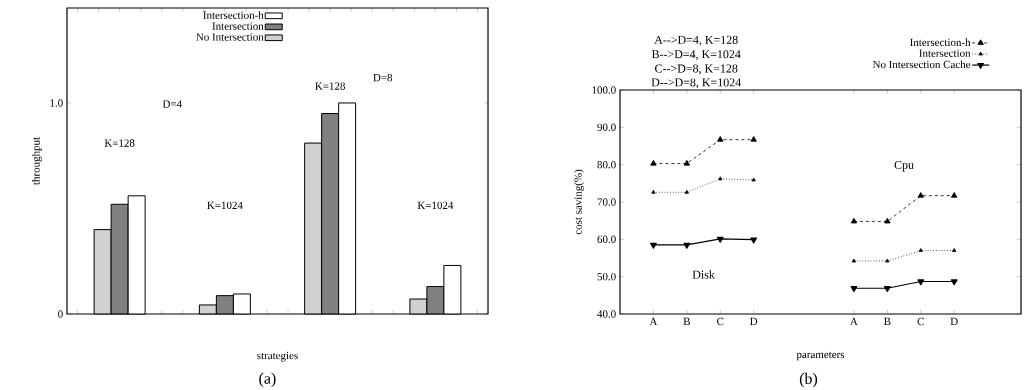 Image resolution: width=1029 pixels, height=390 pixels. I want to click on y-tick-label: 50.0, so click(606, 276).